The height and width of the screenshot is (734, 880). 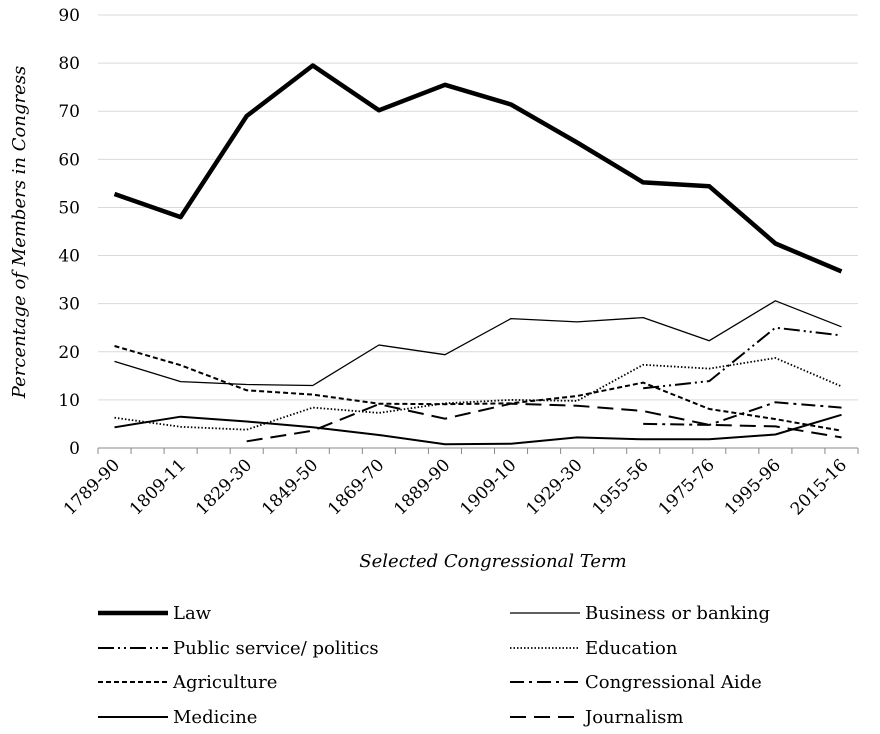 What do you see at coordinates (673, 682) in the screenshot?
I see `legend-label: Congressional Aide` at bounding box center [673, 682].